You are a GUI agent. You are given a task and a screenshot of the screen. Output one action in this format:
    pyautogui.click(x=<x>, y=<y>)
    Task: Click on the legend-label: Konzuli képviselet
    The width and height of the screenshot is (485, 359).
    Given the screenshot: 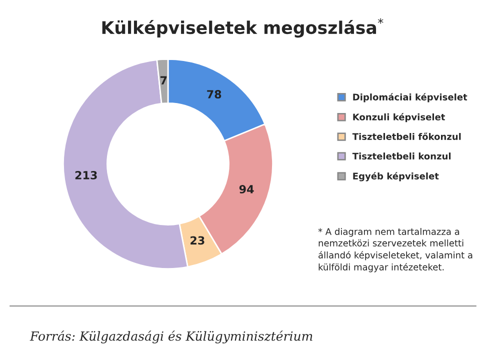 What is the action you would take?
    pyautogui.click(x=399, y=117)
    